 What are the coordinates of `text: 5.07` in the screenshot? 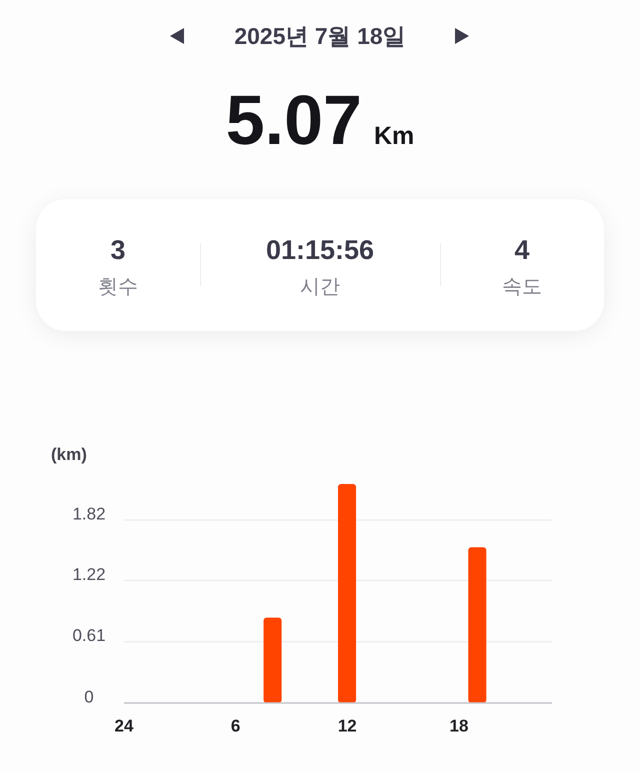 It's located at (294, 120).